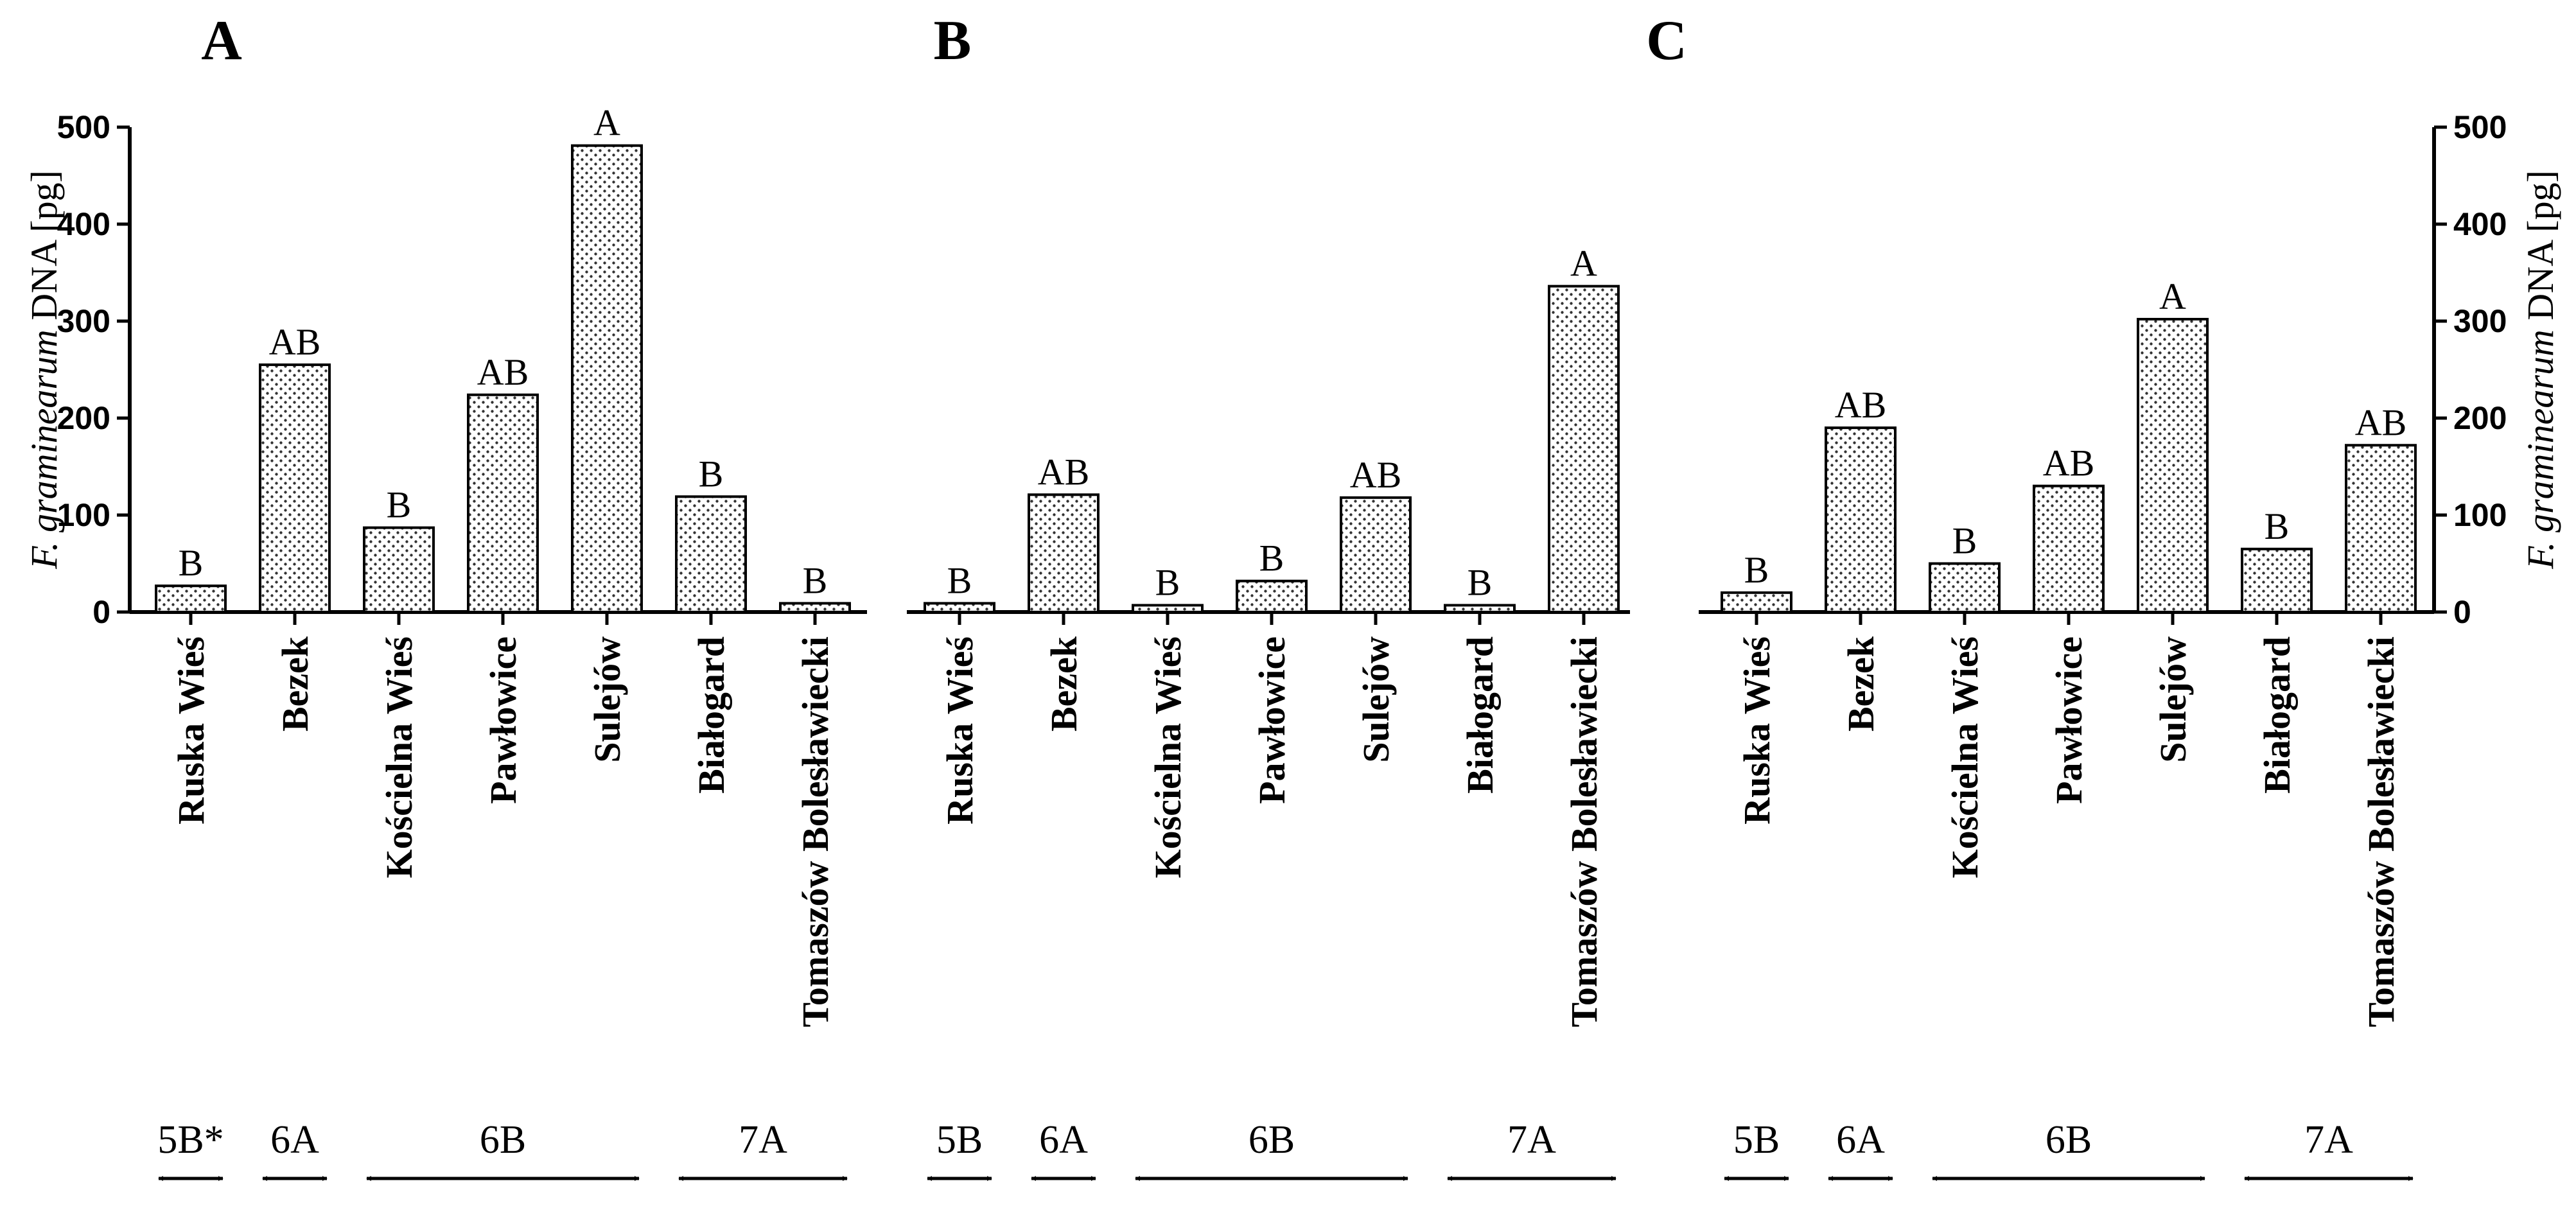 Image resolution: width=2576 pixels, height=1217 pixels. I want to click on panel-letter: A, so click(221, 41).